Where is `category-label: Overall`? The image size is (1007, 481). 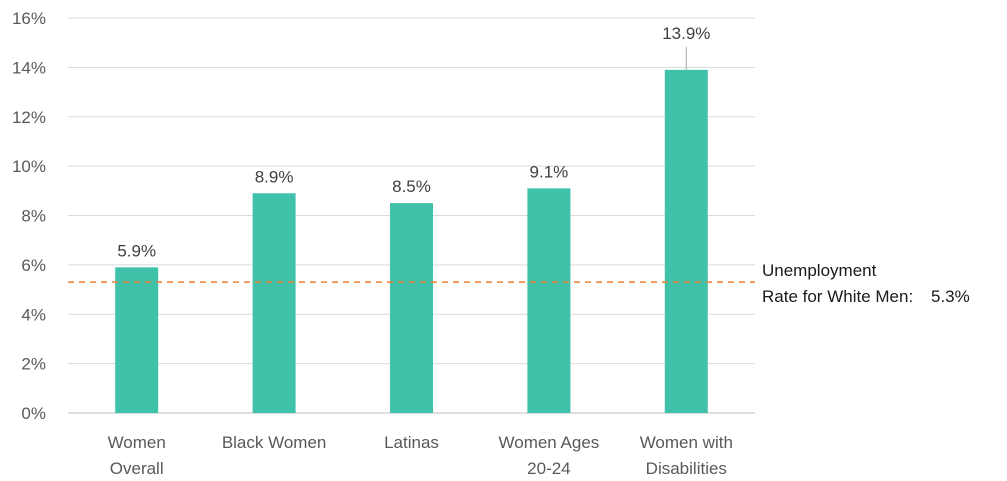 category-label: Overall is located at coordinates (137, 468).